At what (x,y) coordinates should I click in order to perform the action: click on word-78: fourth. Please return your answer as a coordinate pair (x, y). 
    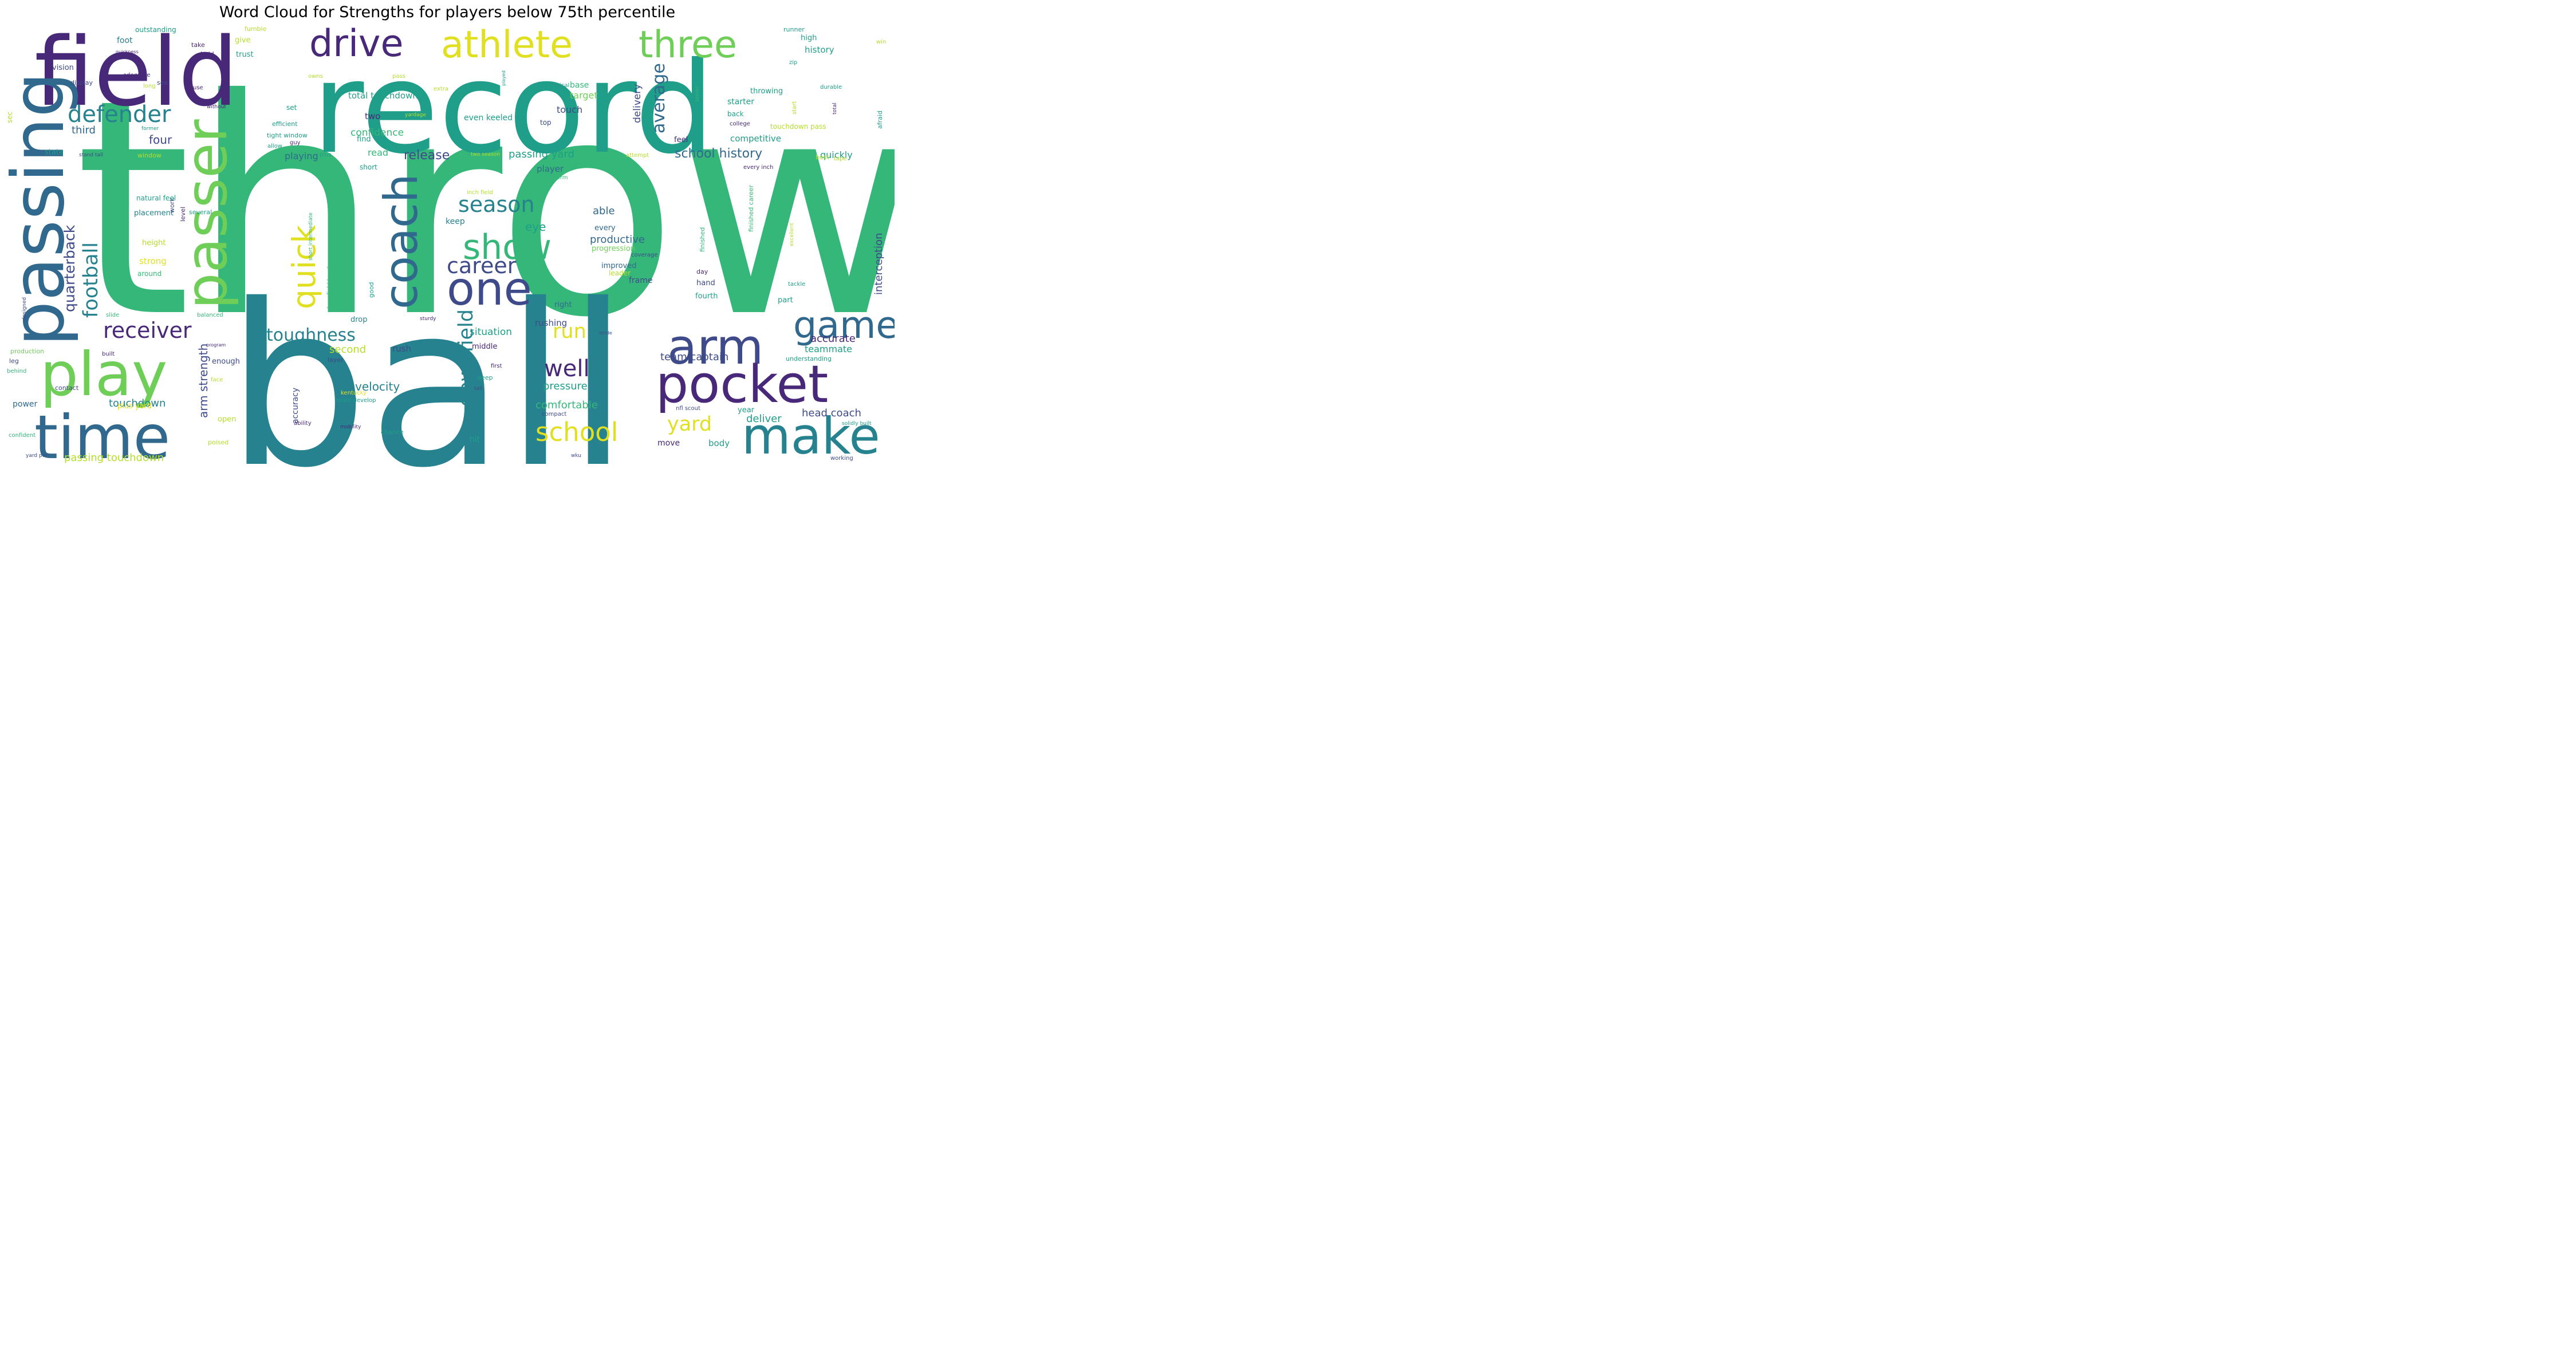
    Looking at the image, I should click on (707, 296).